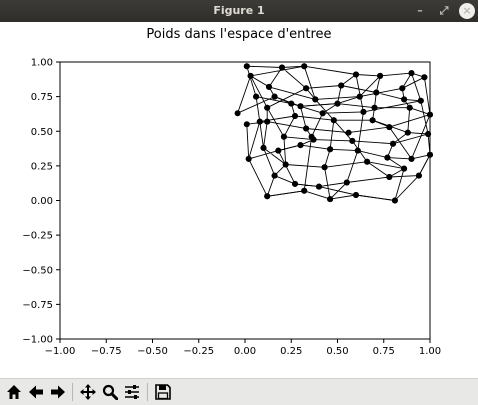 This screenshot has height=405, width=478. I want to click on forward-button, so click(58, 392).